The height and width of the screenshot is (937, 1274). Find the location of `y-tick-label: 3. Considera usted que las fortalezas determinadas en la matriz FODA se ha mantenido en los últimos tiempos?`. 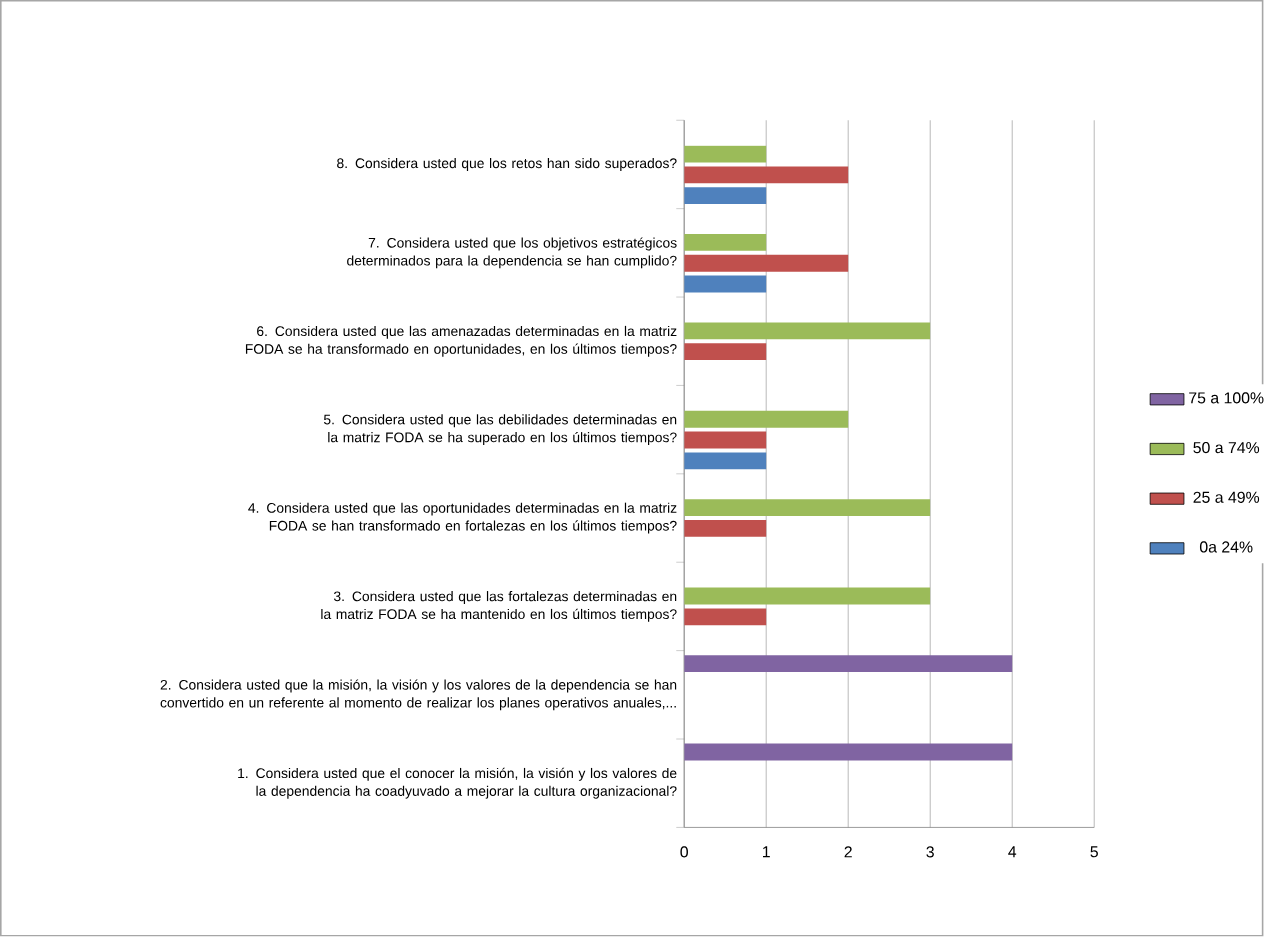

y-tick-label: 3. Considera usted que las fortalezas determinadas en la matriz FODA se ha mantenido en los últimos tiempos? is located at coordinates (499, 607).